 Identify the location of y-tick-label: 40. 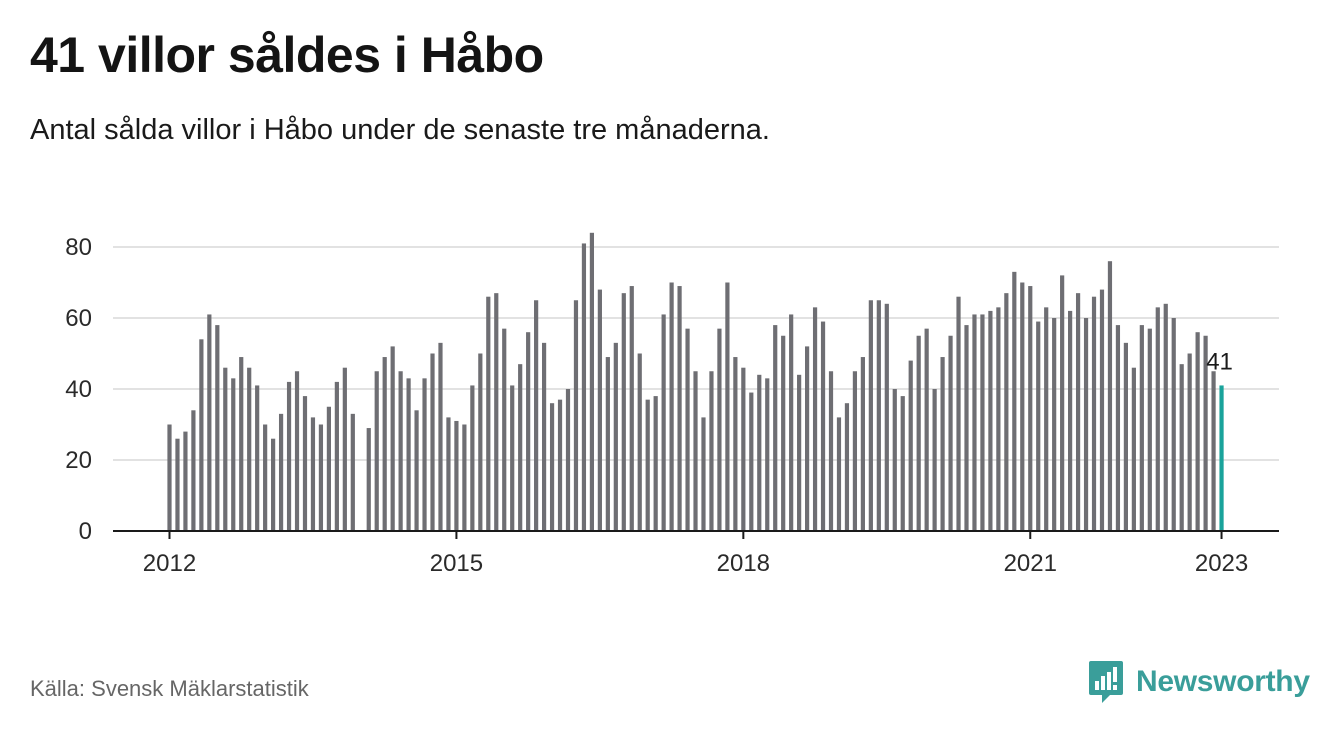
(78, 389).